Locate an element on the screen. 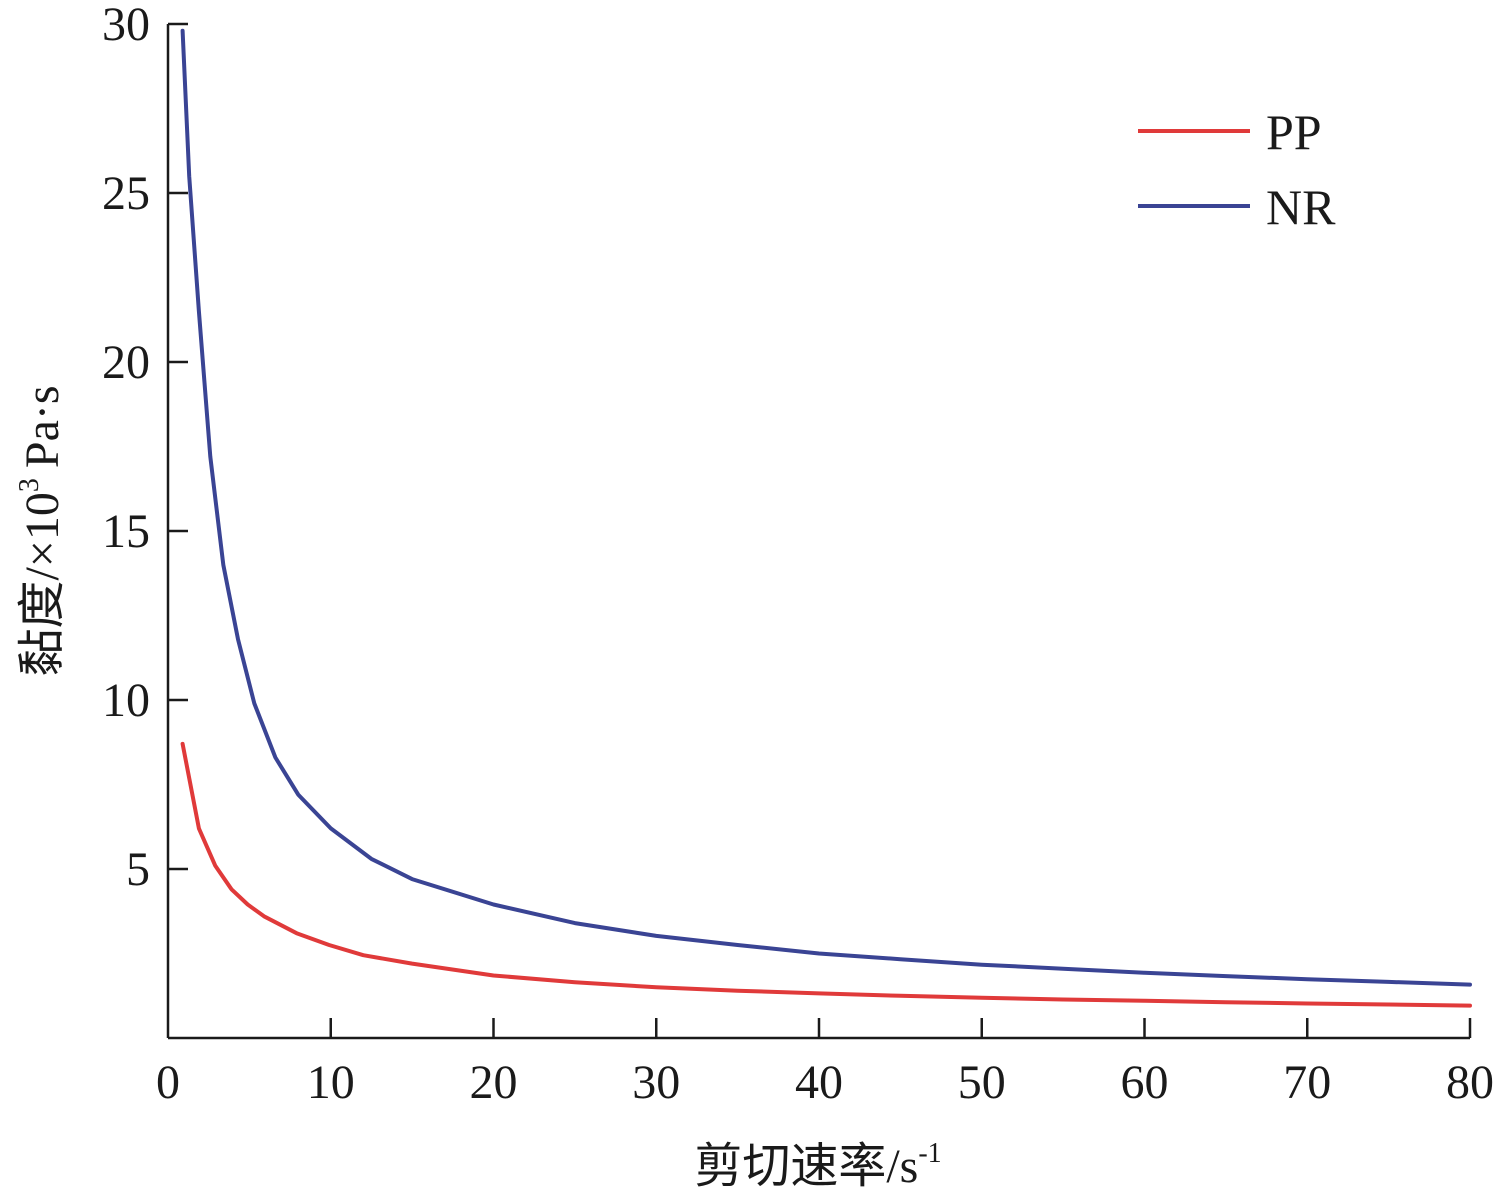 The image size is (1498, 1194). x-tick-label: 50 is located at coordinates (982, 1082).